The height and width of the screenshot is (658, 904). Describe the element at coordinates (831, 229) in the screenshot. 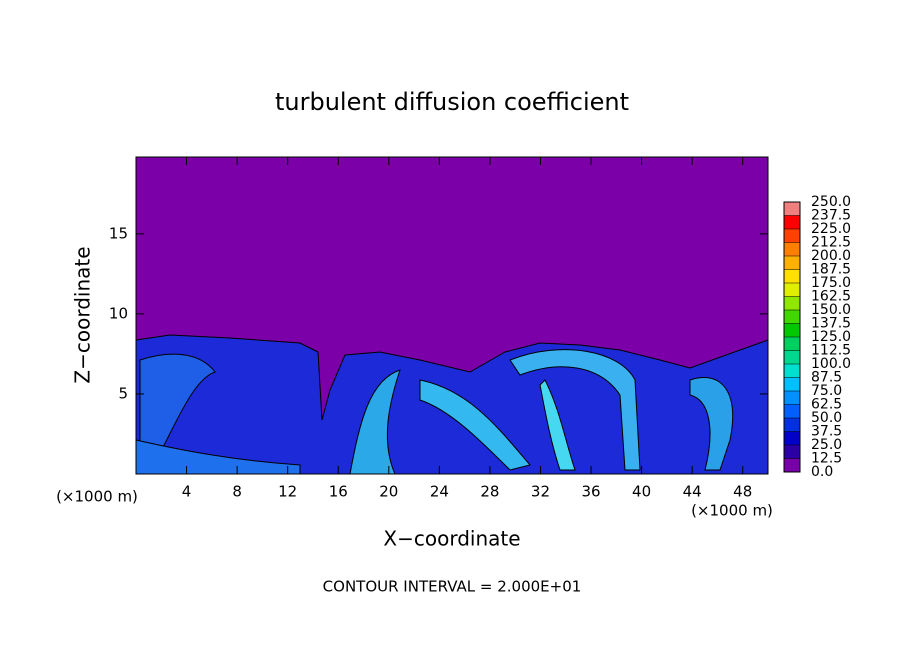

I see `colorbar-label: 225.0` at that location.